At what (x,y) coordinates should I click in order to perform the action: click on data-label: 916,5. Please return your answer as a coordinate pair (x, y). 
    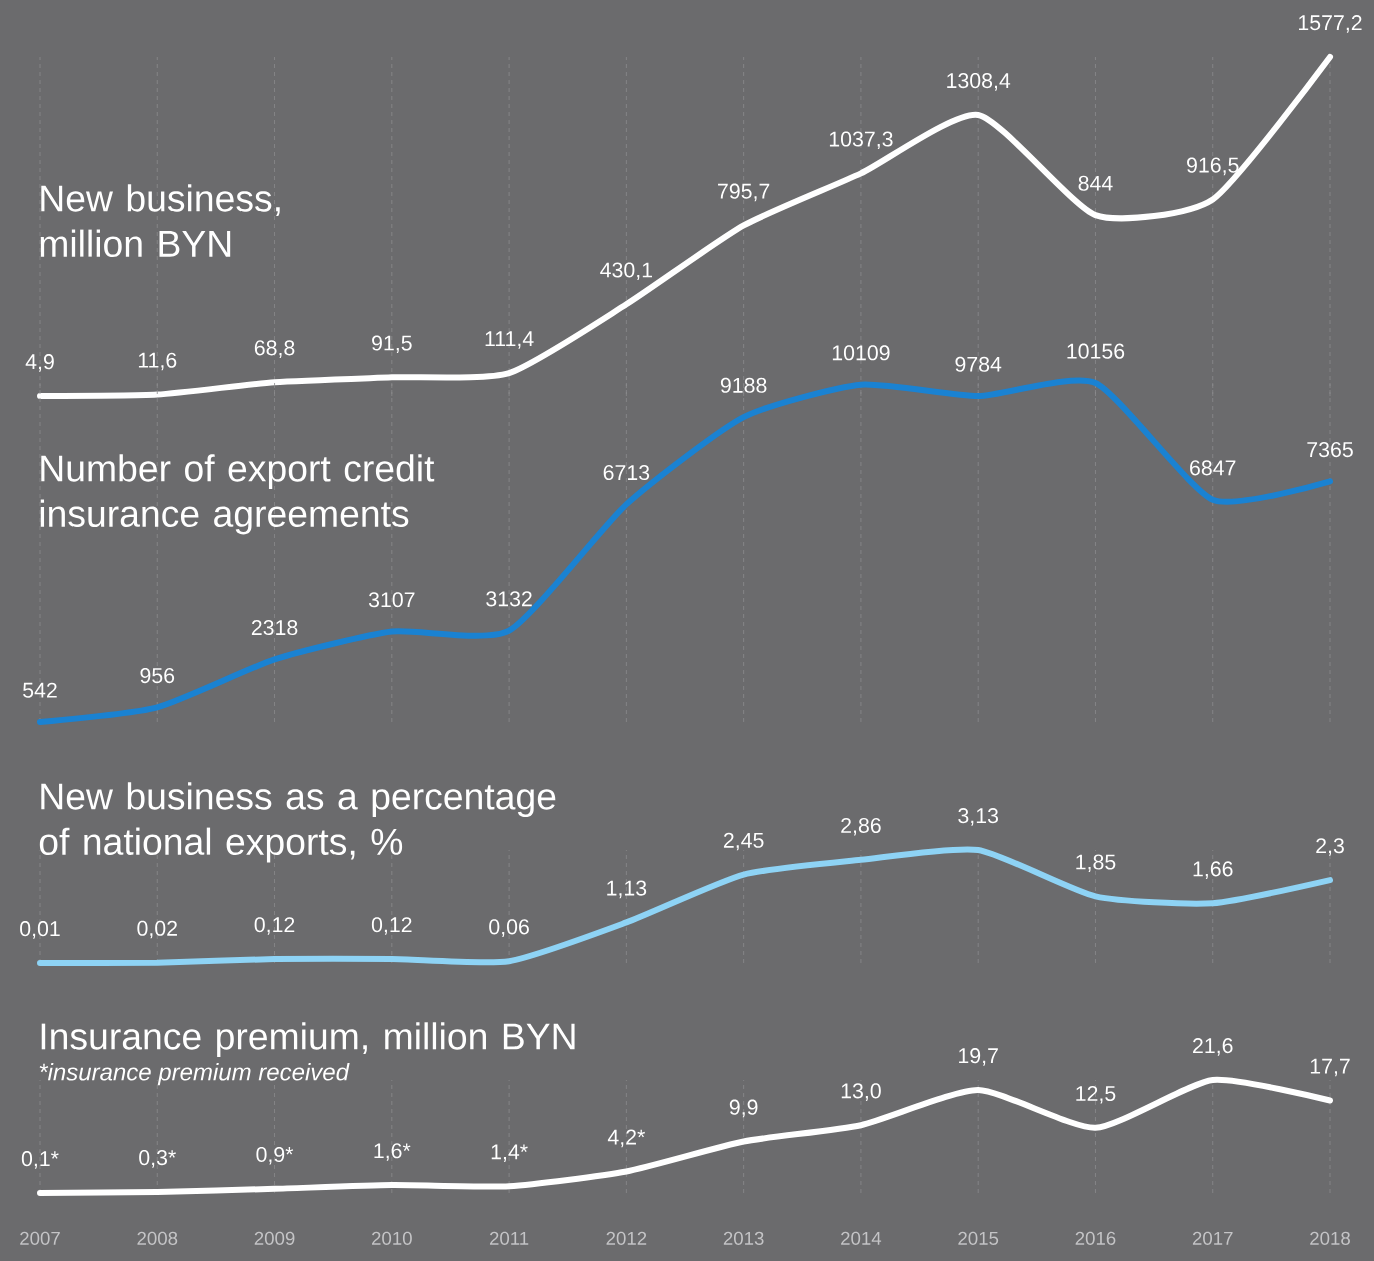
    Looking at the image, I should click on (1213, 166).